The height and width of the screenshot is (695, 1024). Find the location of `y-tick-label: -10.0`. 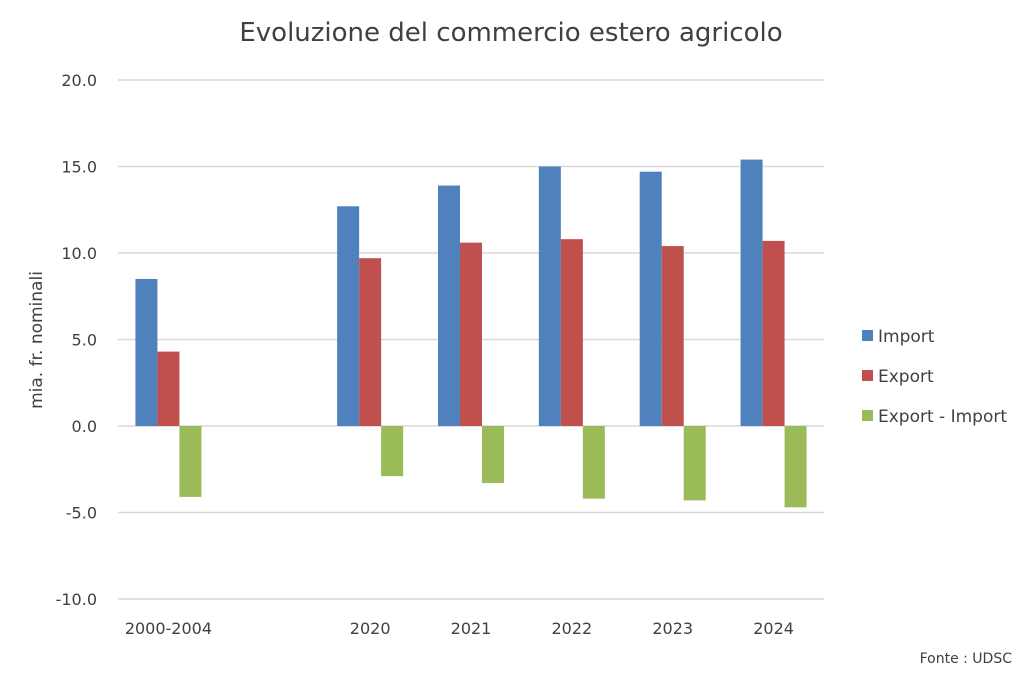

y-tick-label: -10.0 is located at coordinates (76, 599).